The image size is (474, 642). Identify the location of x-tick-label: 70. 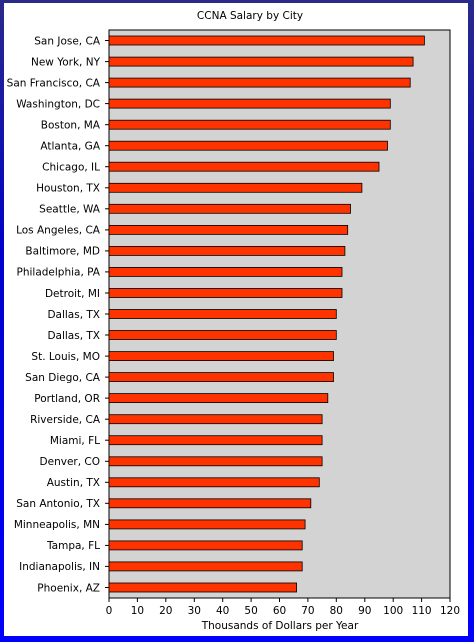
(307, 611).